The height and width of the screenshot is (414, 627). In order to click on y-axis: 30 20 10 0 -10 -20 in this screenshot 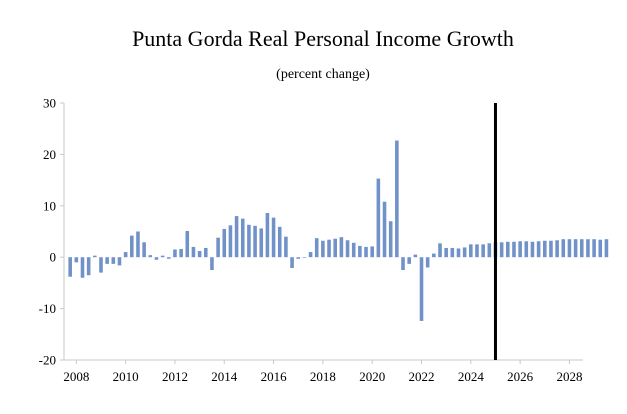, I will do `click(52, 232)`.